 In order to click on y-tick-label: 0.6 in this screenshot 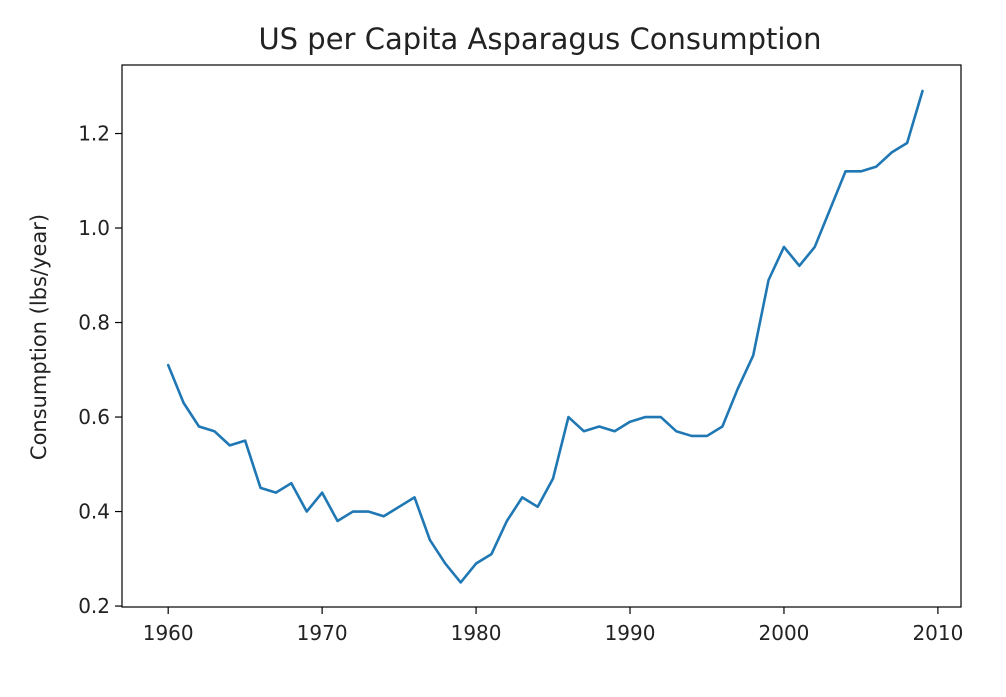, I will do `click(94, 417)`.